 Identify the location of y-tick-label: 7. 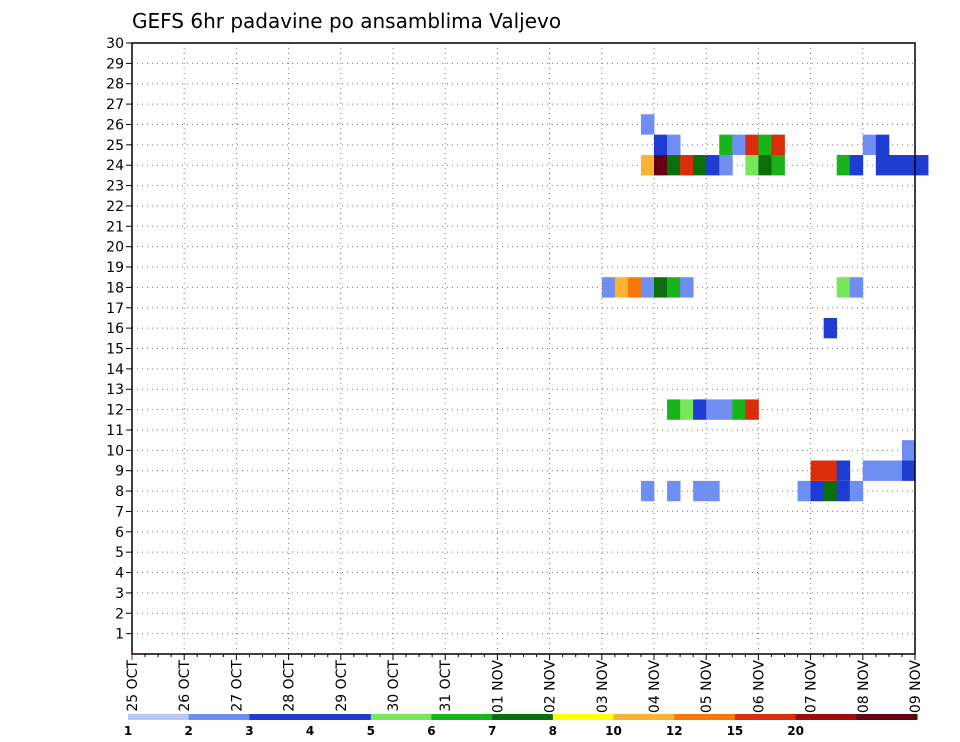
(119, 512).